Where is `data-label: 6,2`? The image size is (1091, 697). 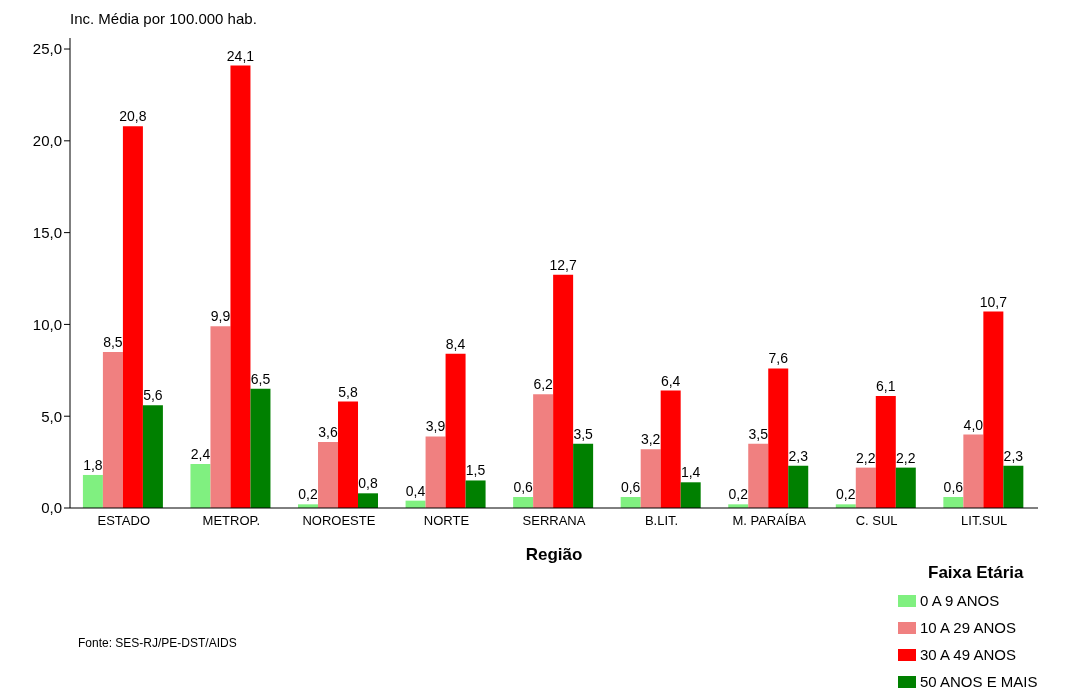
data-label: 6,2 is located at coordinates (543, 384).